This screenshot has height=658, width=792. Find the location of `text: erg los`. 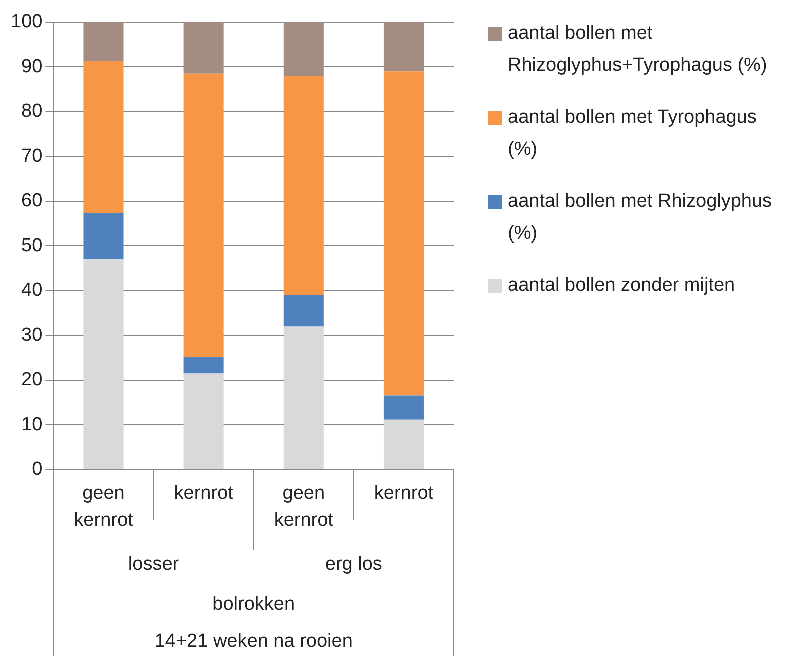

text: erg los is located at coordinates (353, 565).